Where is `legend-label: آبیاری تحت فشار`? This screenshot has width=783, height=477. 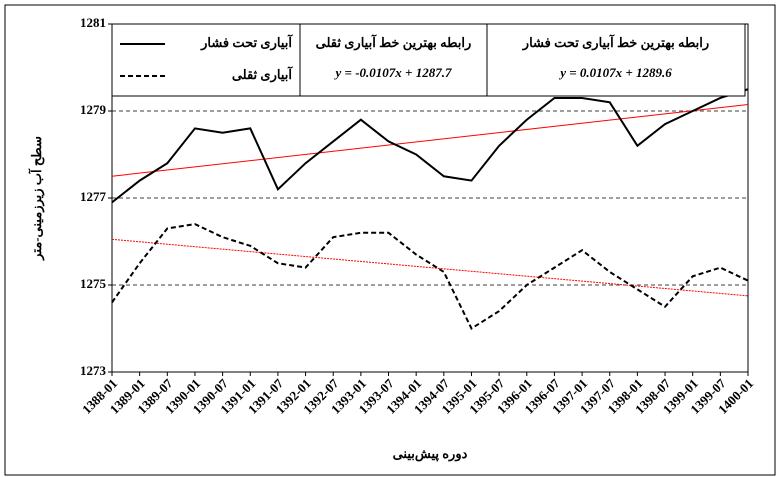 legend-label: آبیاری تحت فشار is located at coordinates (246, 42).